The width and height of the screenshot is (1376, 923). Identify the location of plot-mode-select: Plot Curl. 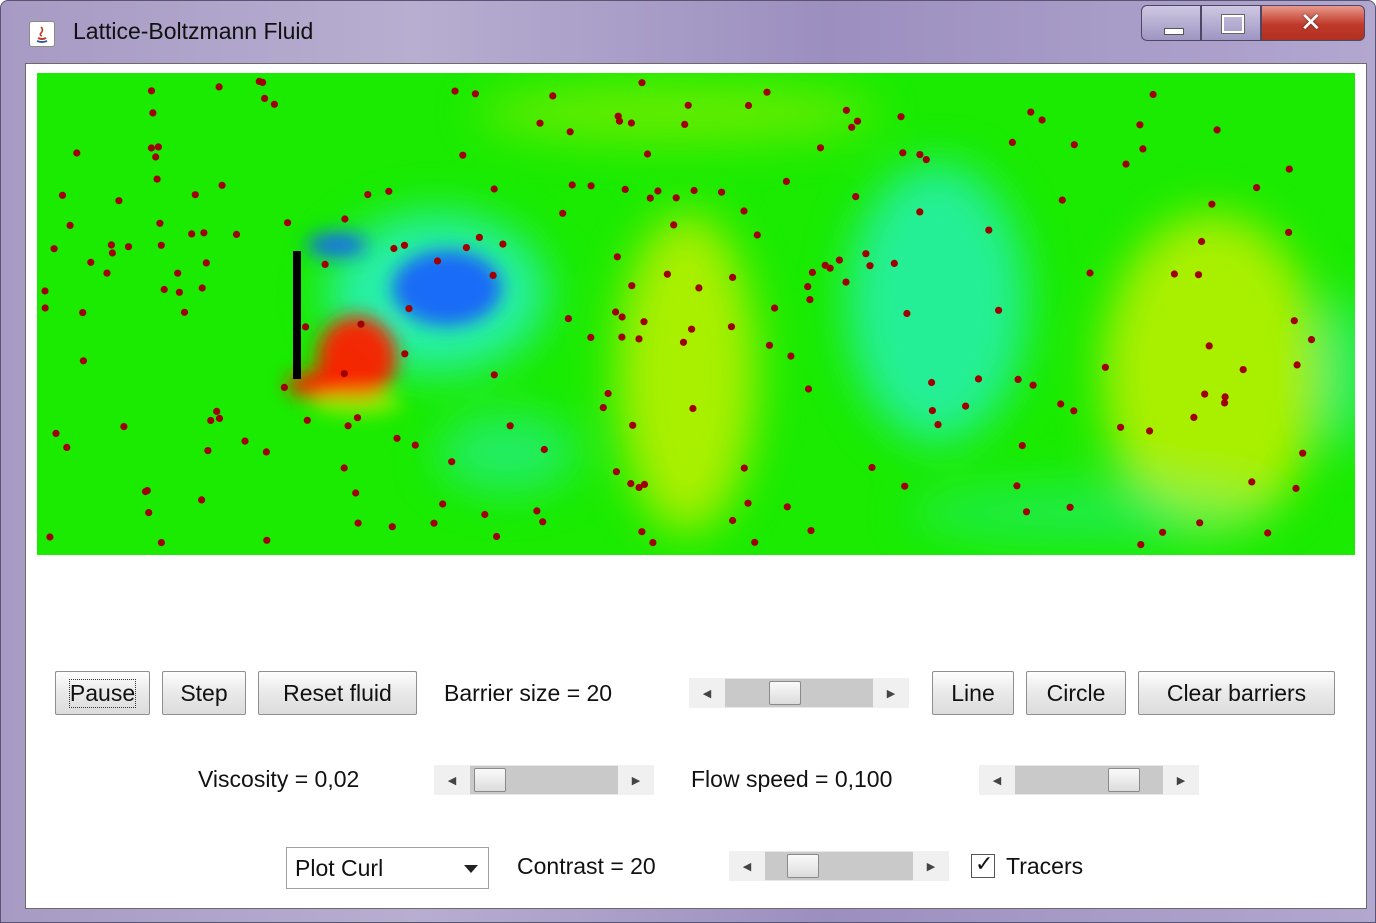
(387, 868).